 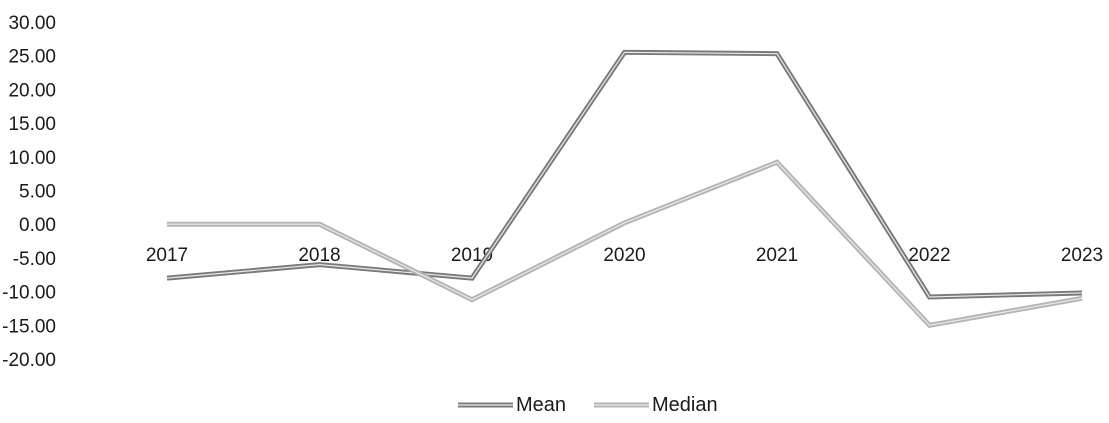 I want to click on x-tick-label: 2022, so click(x=929, y=255).